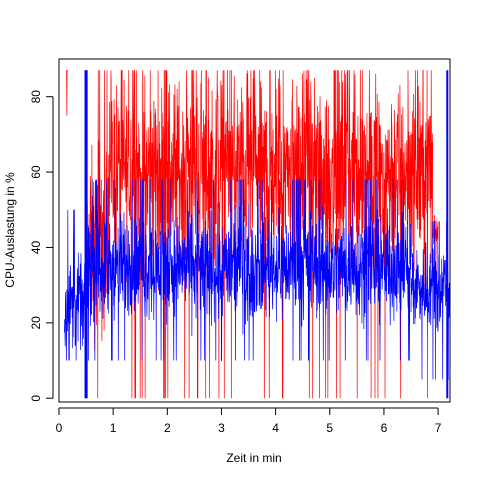 The width and height of the screenshot is (480, 480). What do you see at coordinates (113, 428) in the screenshot?
I see `x-tick-label-1: 1` at bounding box center [113, 428].